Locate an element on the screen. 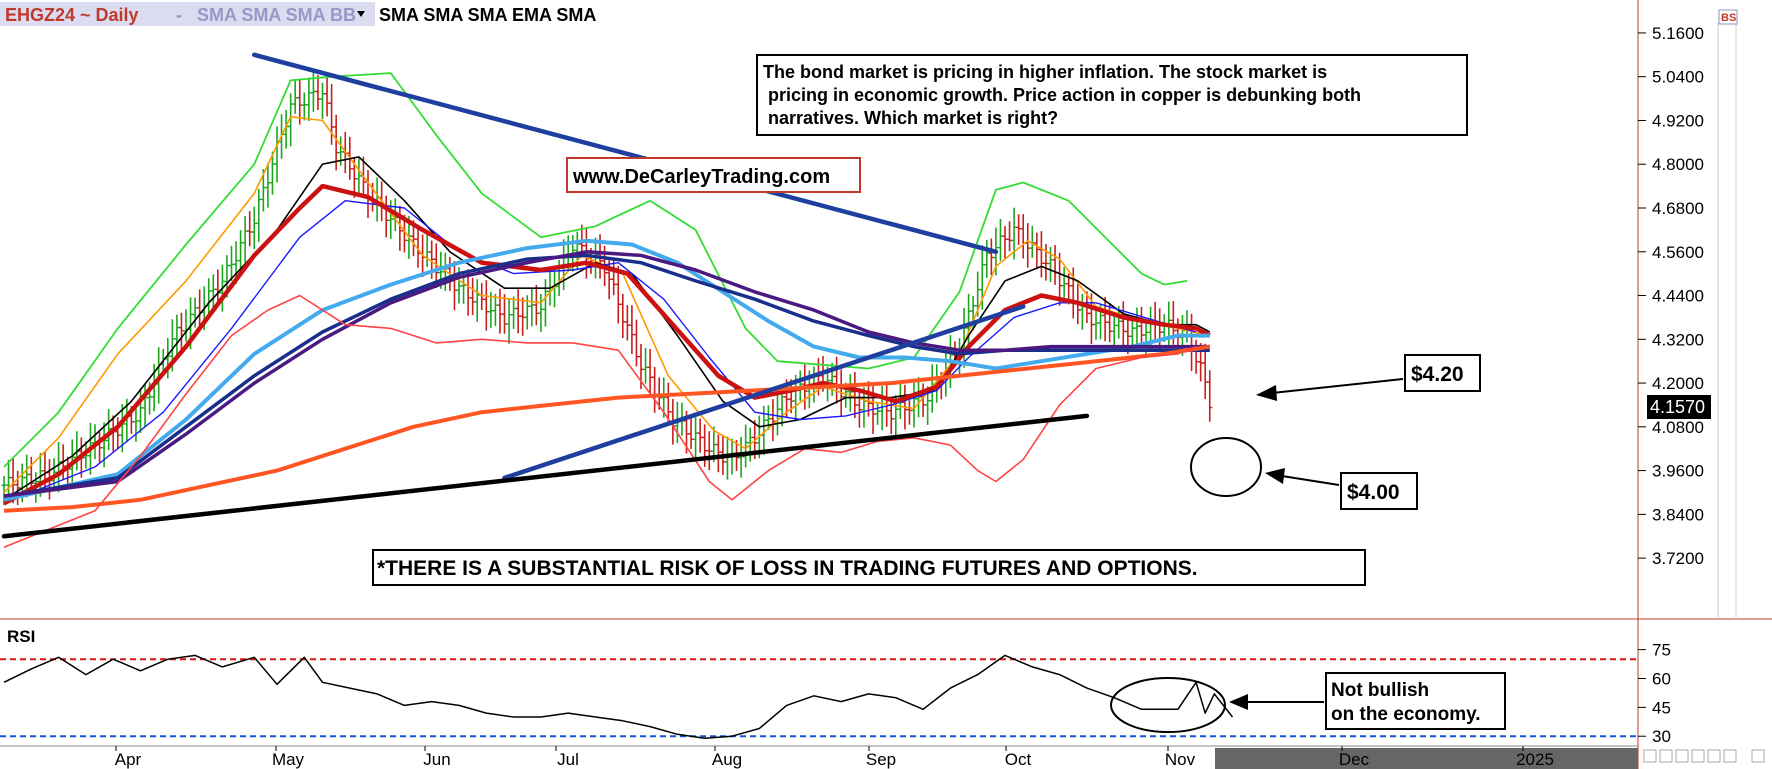  indicator-list: SMA SMA SMA EMA SMA is located at coordinates (487, 15).